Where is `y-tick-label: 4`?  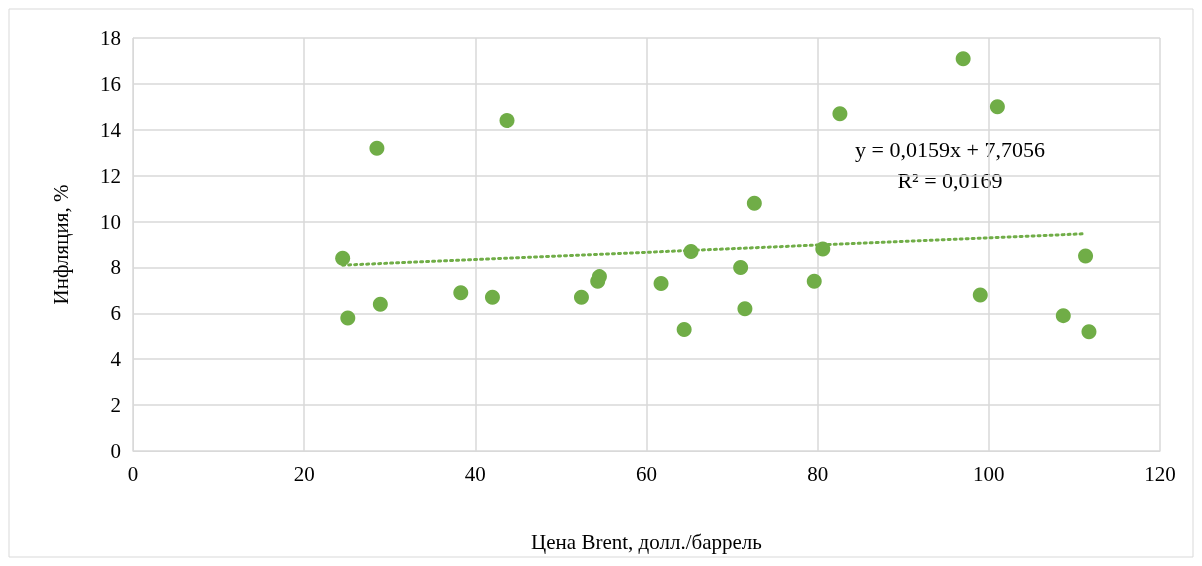
y-tick-label: 4 is located at coordinates (116, 359).